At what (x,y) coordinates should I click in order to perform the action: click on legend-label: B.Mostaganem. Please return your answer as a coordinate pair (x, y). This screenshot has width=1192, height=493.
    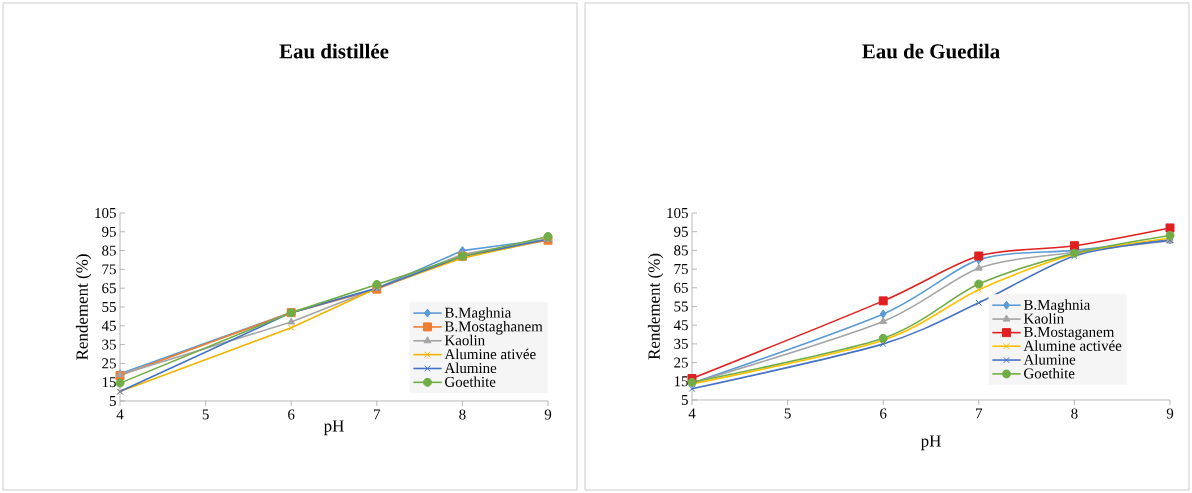
    Looking at the image, I should click on (1069, 333).